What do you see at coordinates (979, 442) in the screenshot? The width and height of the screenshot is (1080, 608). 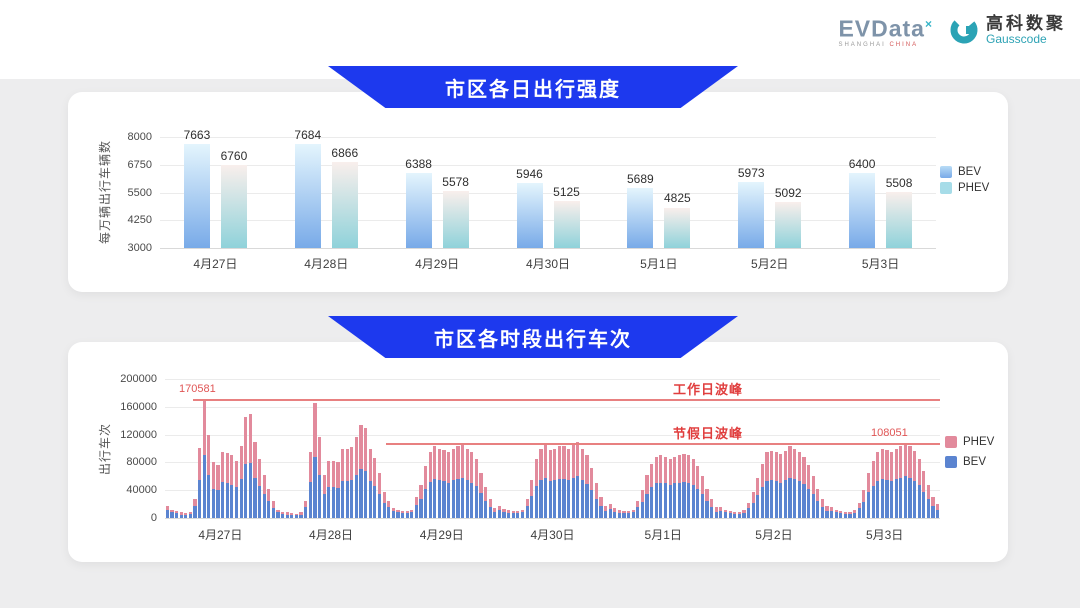 I see `chart2-legend-phev-label: PHEV` at bounding box center [979, 442].